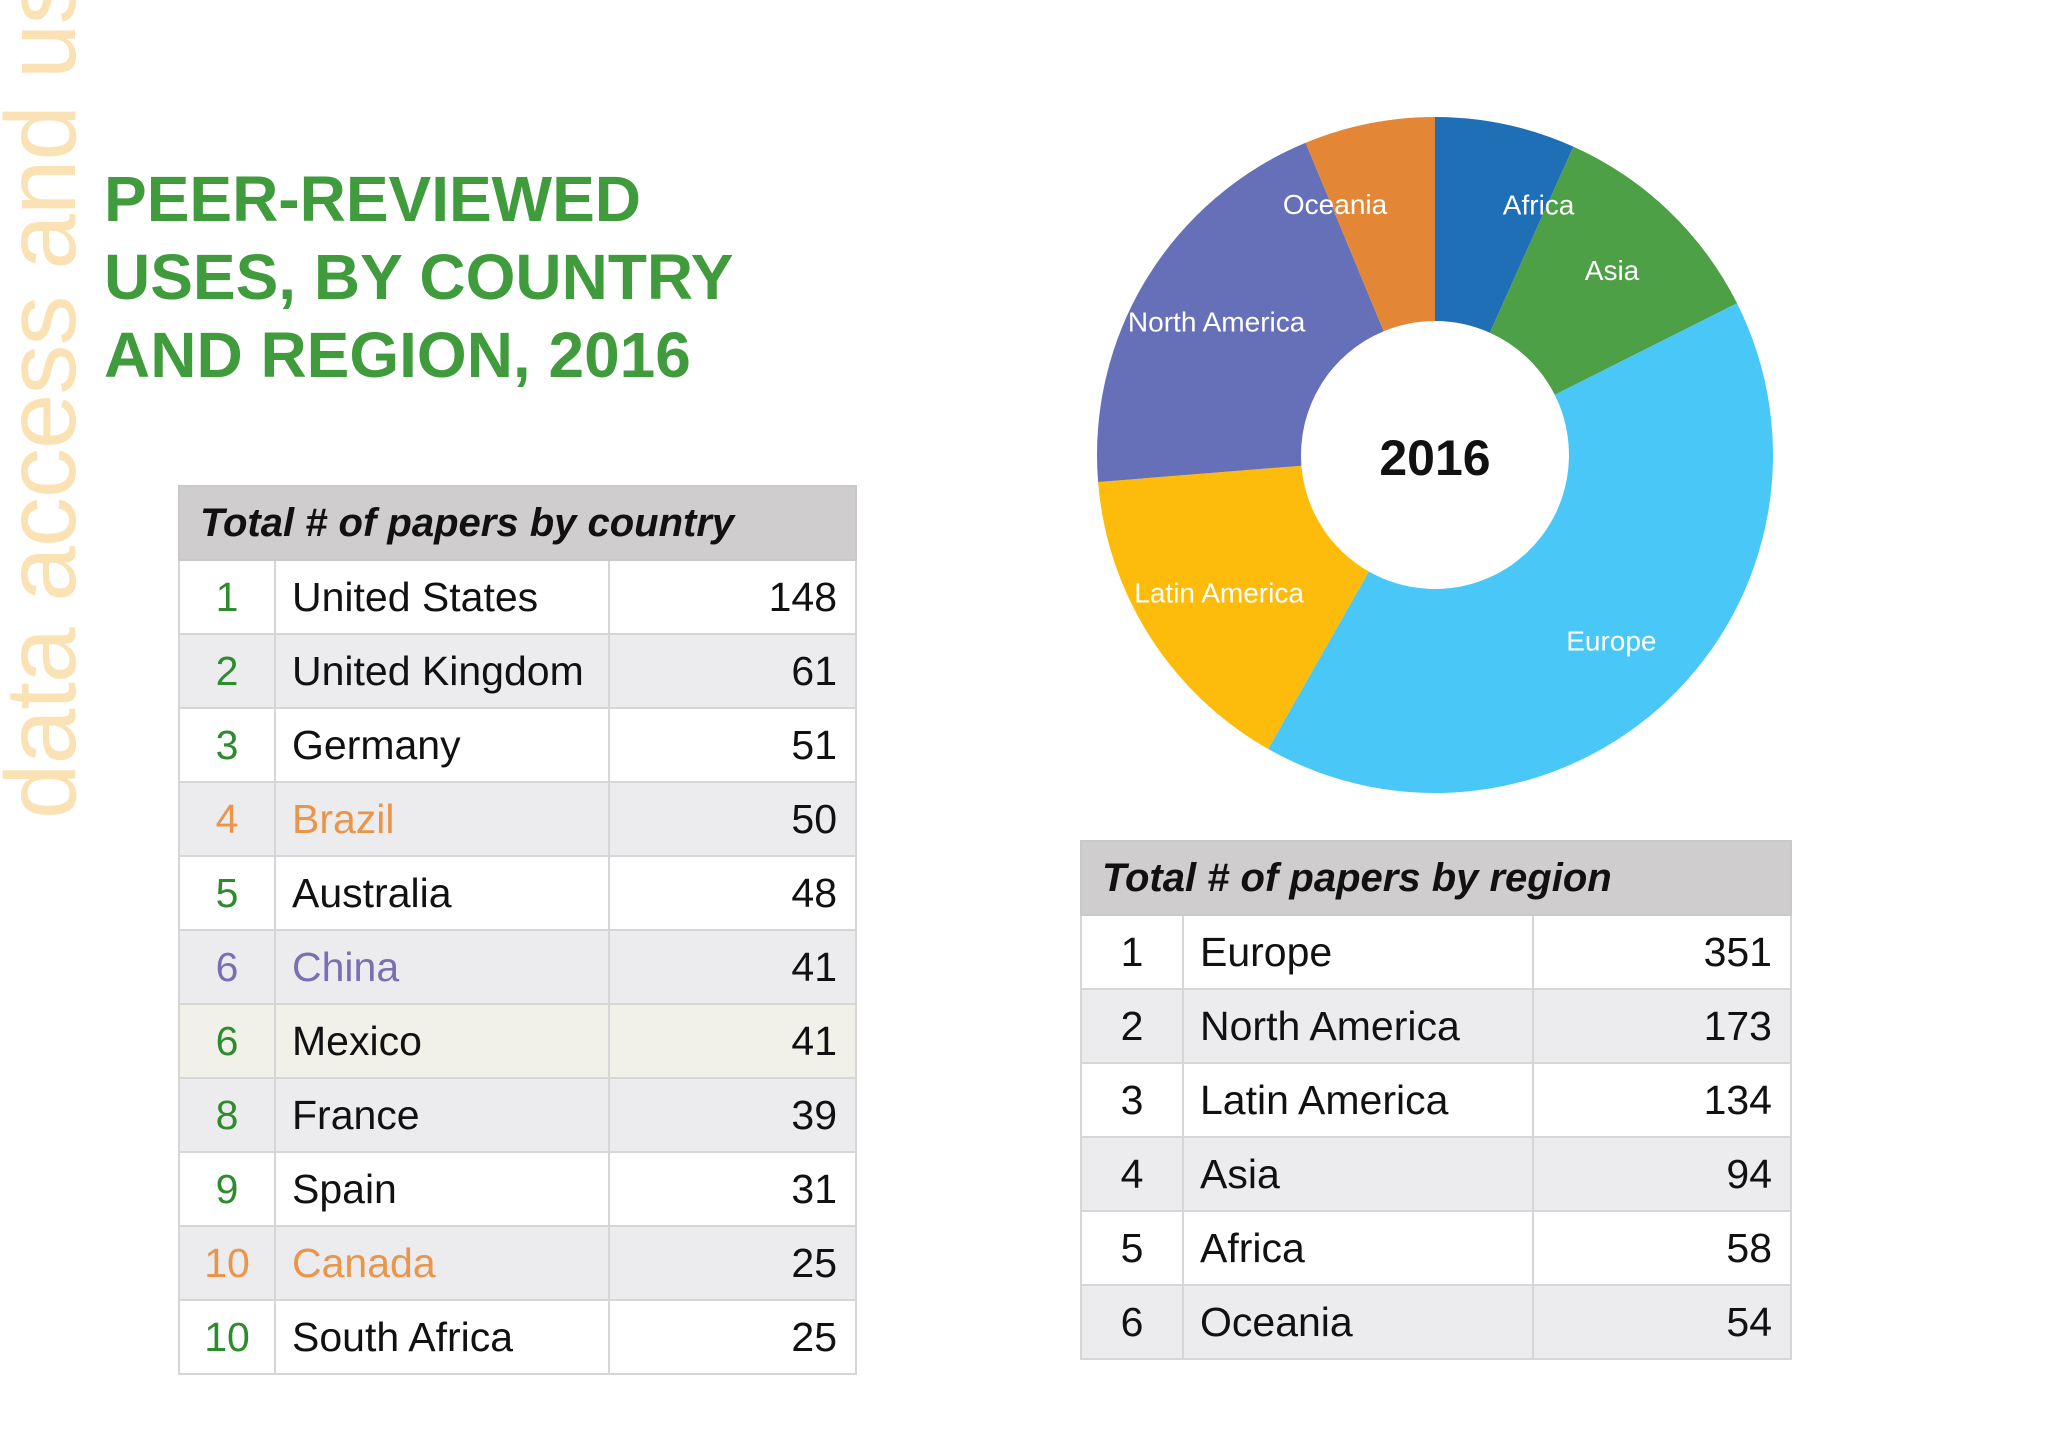 The width and height of the screenshot is (2048, 1447). What do you see at coordinates (227, 819) in the screenshot?
I see `country-table-rank-cell: 4` at bounding box center [227, 819].